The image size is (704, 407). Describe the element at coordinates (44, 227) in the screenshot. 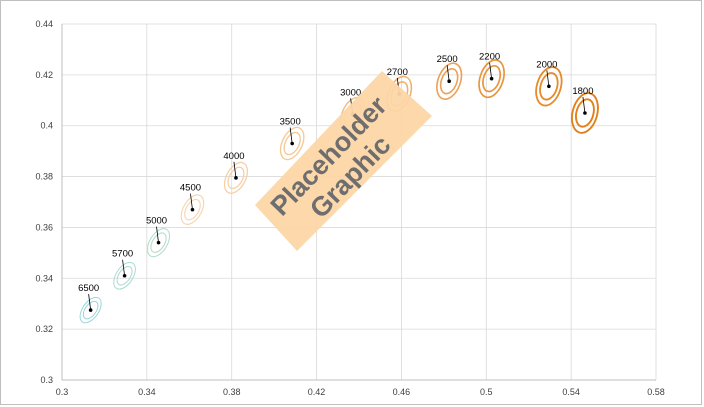

I see `y-tick-label: 0.36` at that location.